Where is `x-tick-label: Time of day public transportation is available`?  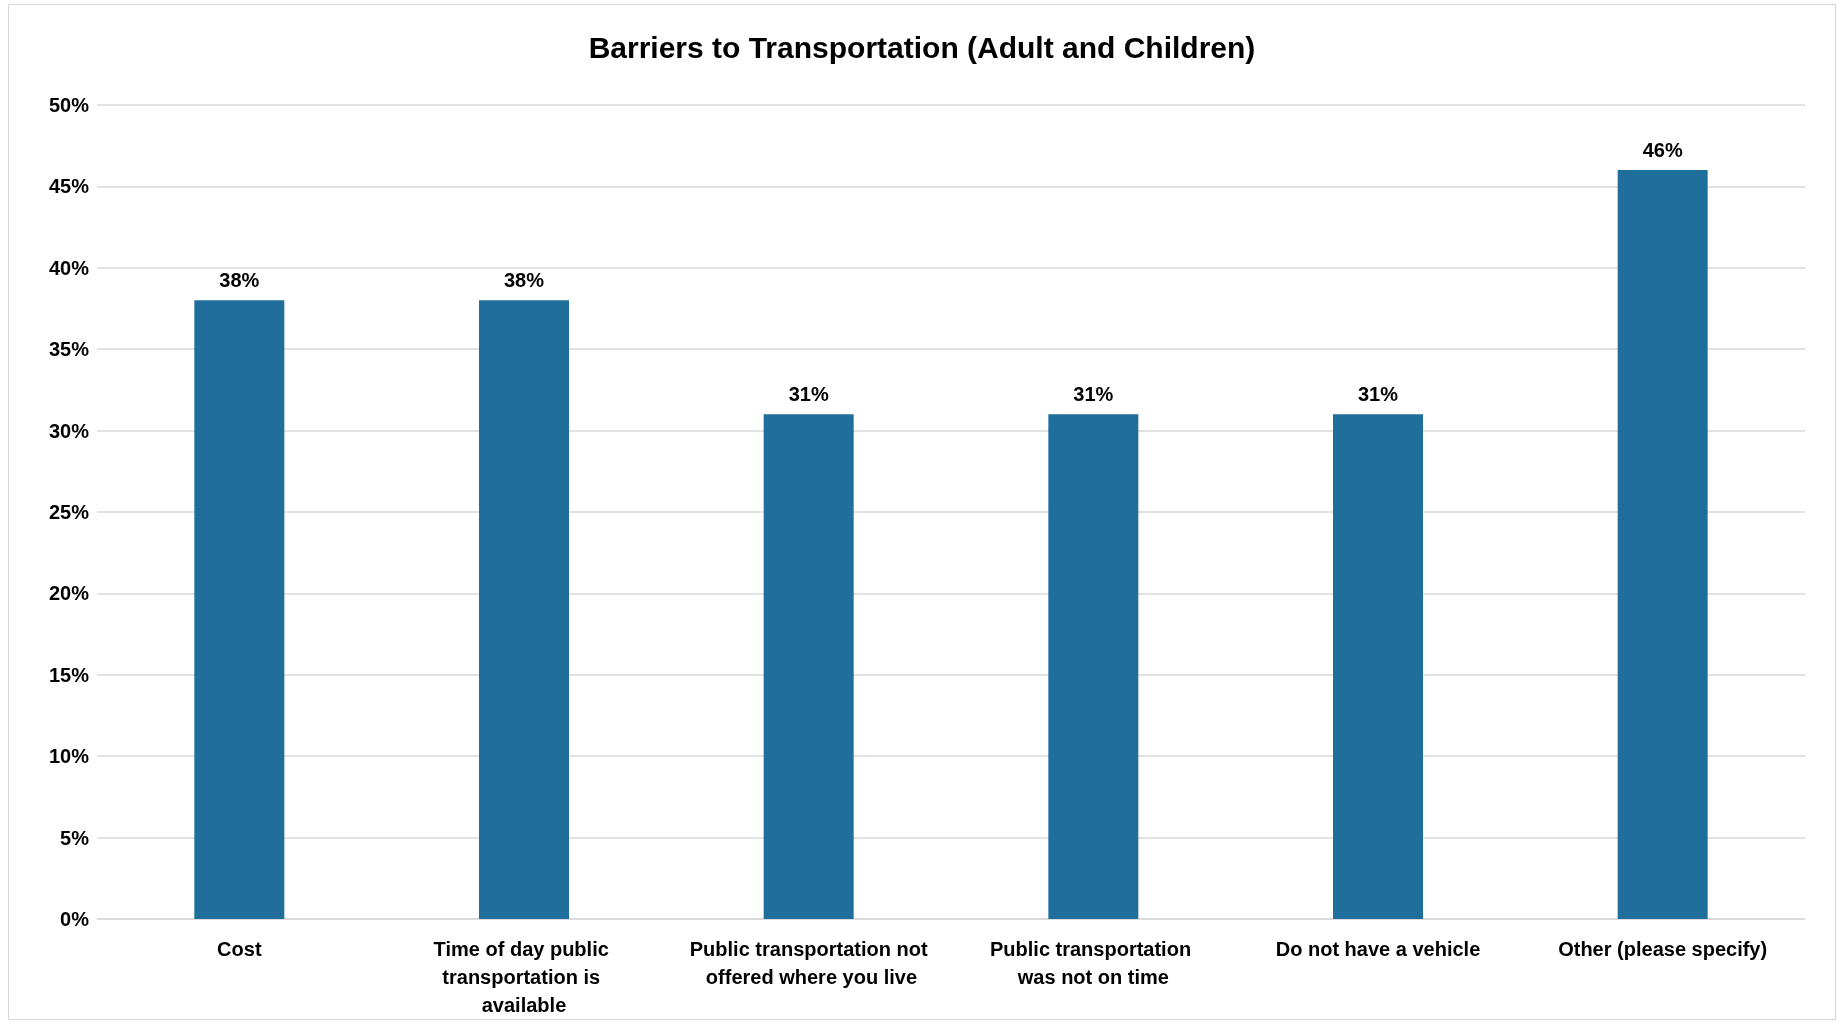 x-tick-label: Time of day public transportation is available is located at coordinates (524, 977).